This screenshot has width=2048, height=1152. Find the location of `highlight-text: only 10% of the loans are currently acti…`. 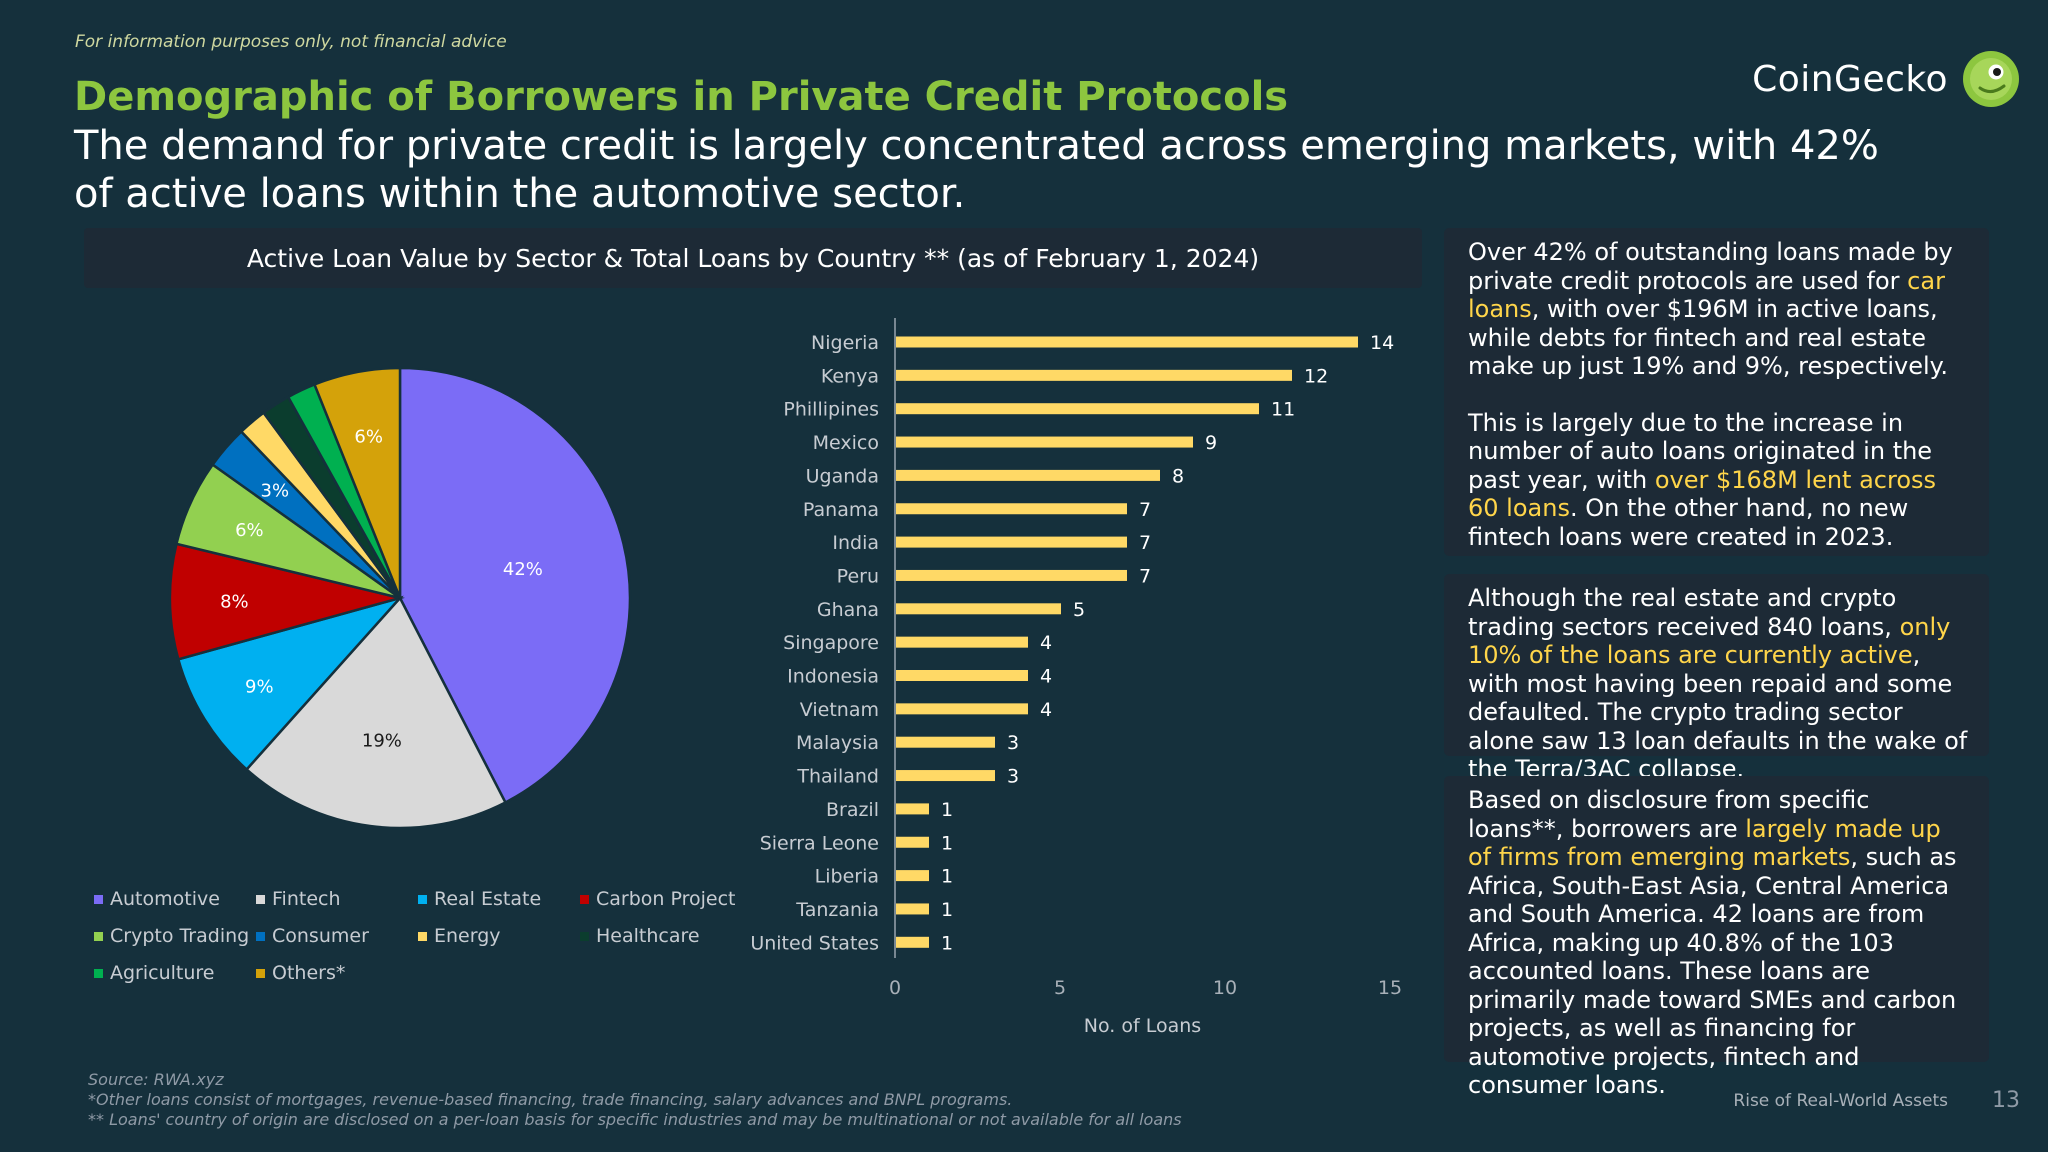

highlight-text: only 10% of the loans are currently acti… is located at coordinates (1709, 641).